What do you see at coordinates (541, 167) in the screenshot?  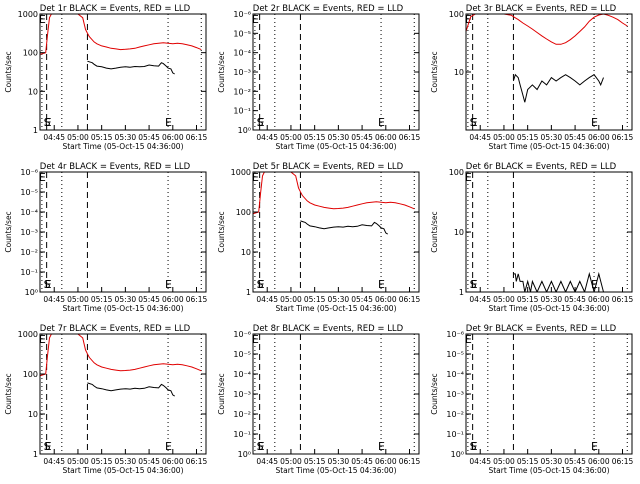 I see `panel-title: Det 6r BLACK = Events, RED = LLD` at bounding box center [541, 167].